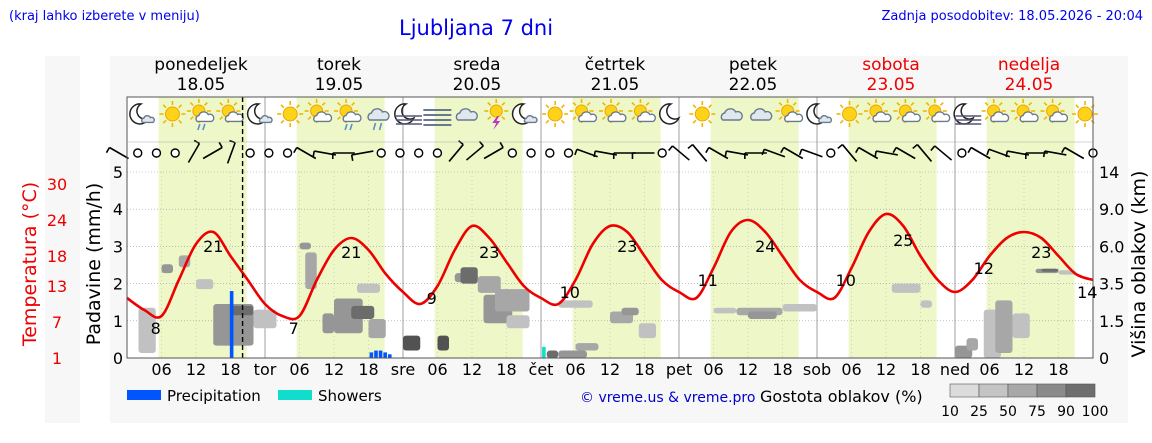 The image size is (1152, 443). I want to click on fog-icon, so click(437, 117).